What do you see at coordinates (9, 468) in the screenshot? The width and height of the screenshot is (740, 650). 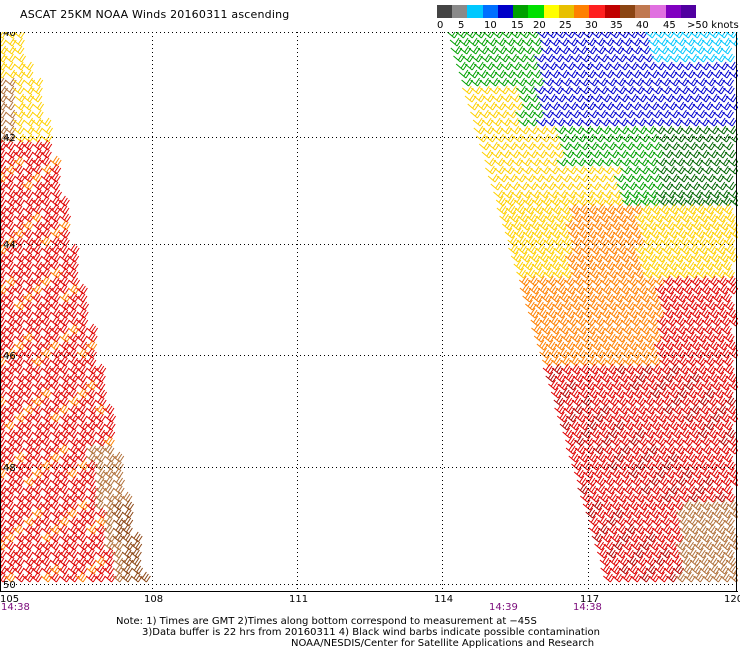 I see `latitude-label: 48` at bounding box center [9, 468].